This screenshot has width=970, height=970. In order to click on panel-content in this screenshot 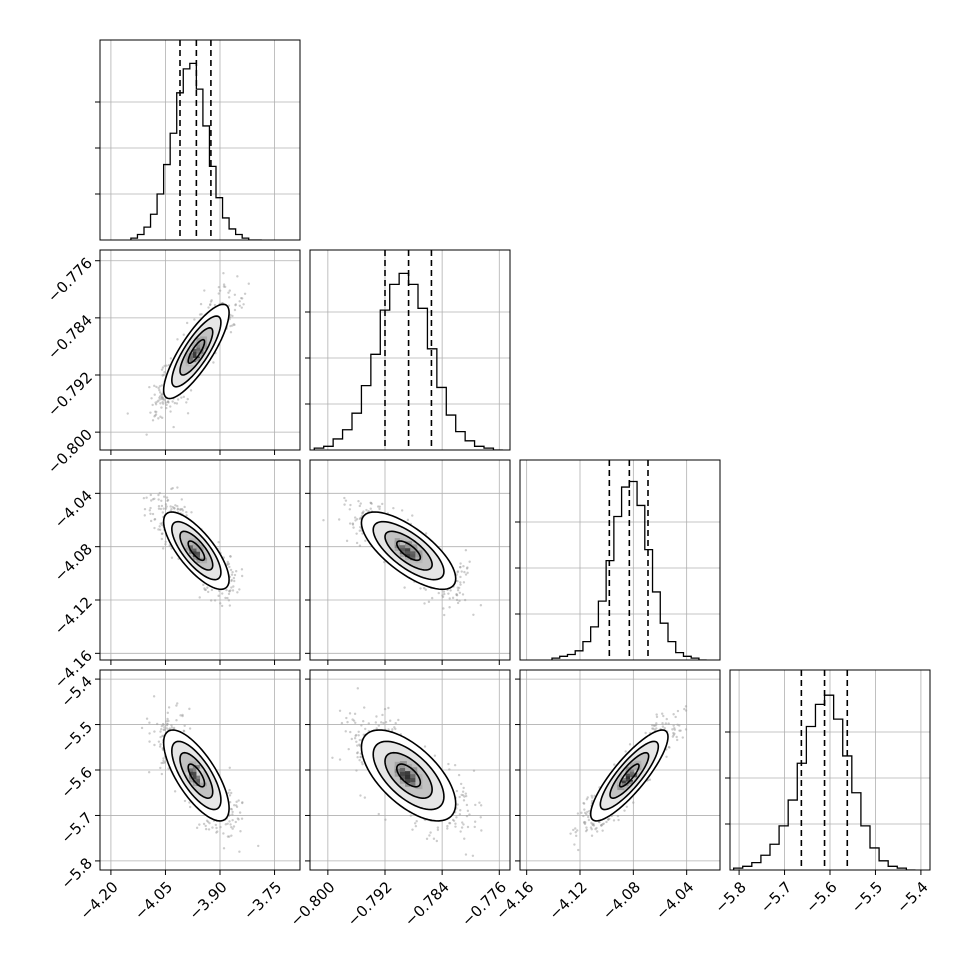, I will do `click(628, 778)`.